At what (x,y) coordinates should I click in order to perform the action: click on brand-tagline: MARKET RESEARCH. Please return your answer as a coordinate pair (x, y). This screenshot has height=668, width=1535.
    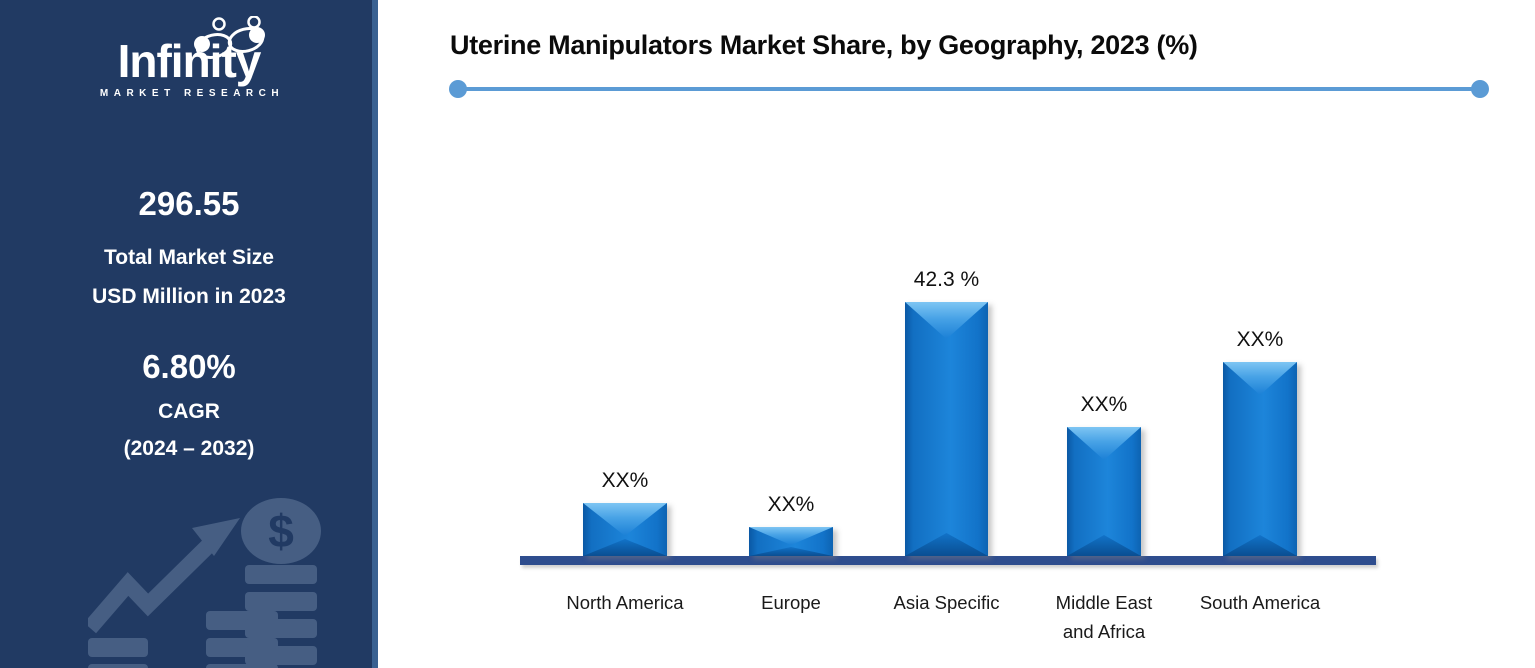
    Looking at the image, I should click on (192, 93).